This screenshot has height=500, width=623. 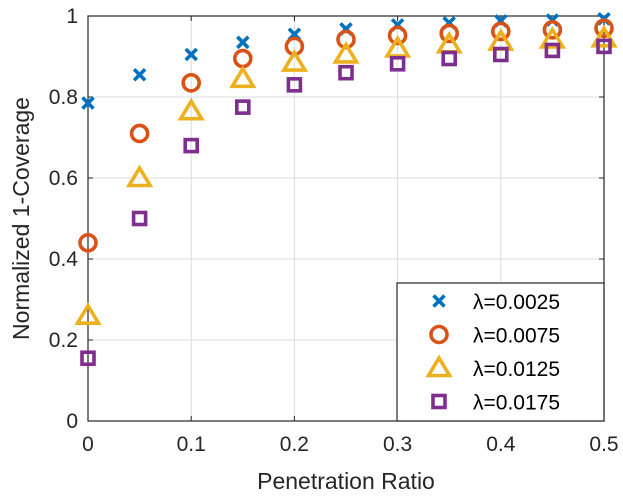 I want to click on legend-label: λ=0.0125, so click(x=516, y=369).